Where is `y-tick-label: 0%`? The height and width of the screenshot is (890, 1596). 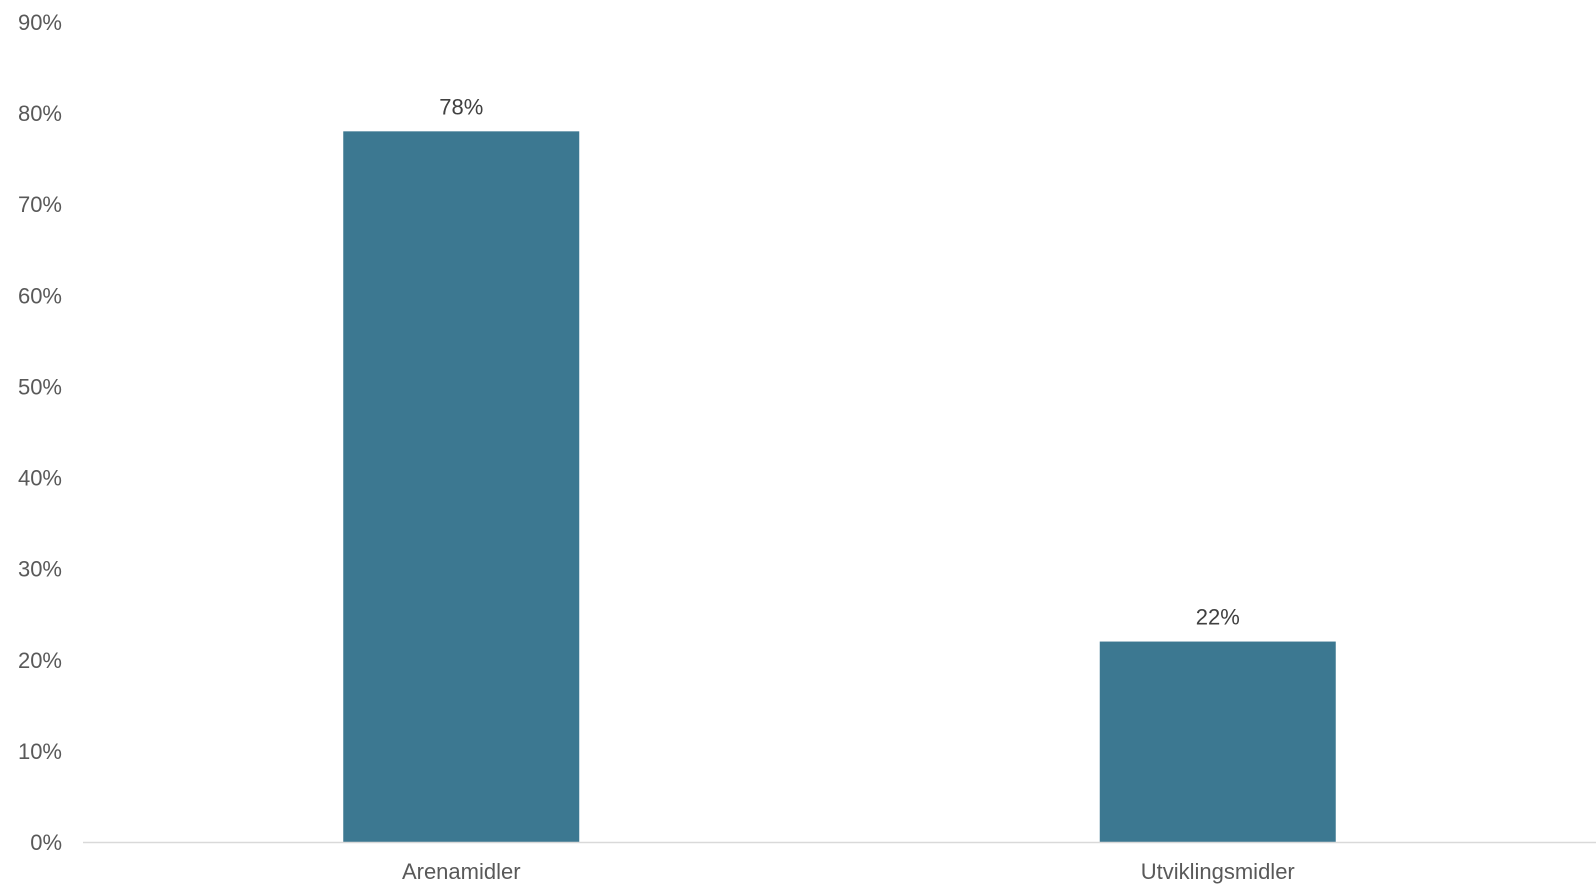 y-tick-label: 0% is located at coordinates (46, 842).